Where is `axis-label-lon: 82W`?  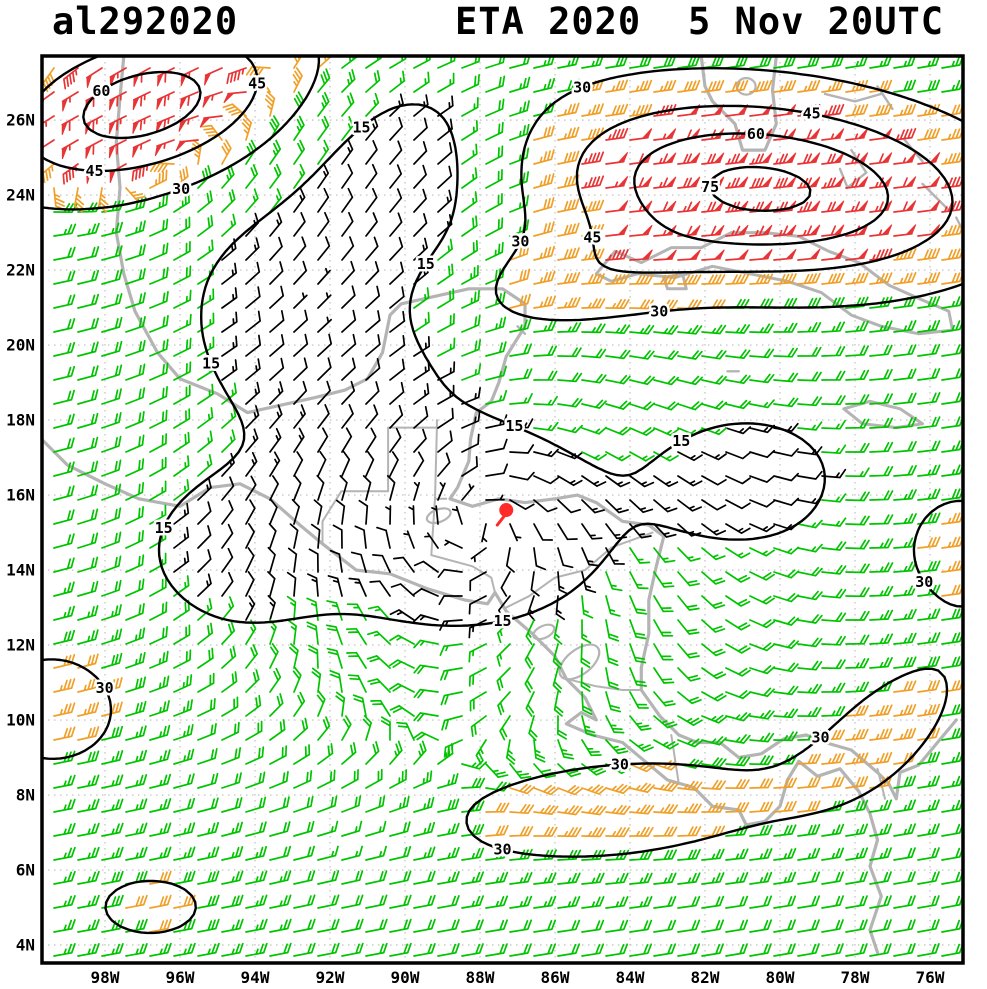
axis-label-lon: 82W is located at coordinates (705, 977).